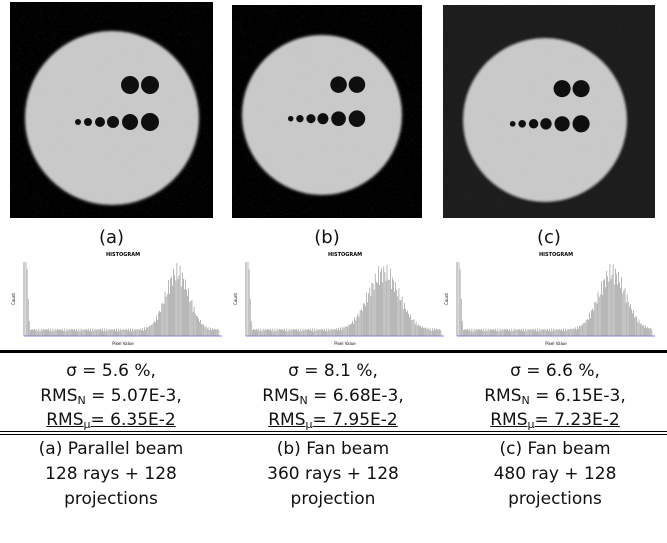  Describe the element at coordinates (333, 371) in the screenshot. I see `sigma: σ = 8.1 %,` at that location.